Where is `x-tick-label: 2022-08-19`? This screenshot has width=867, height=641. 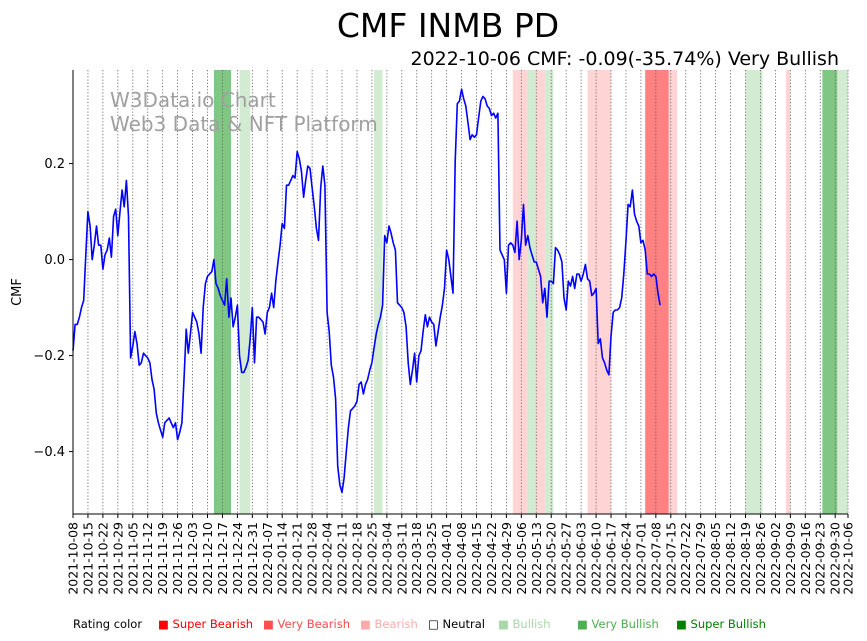
x-tick-label: 2022-08-19 is located at coordinates (745, 558).